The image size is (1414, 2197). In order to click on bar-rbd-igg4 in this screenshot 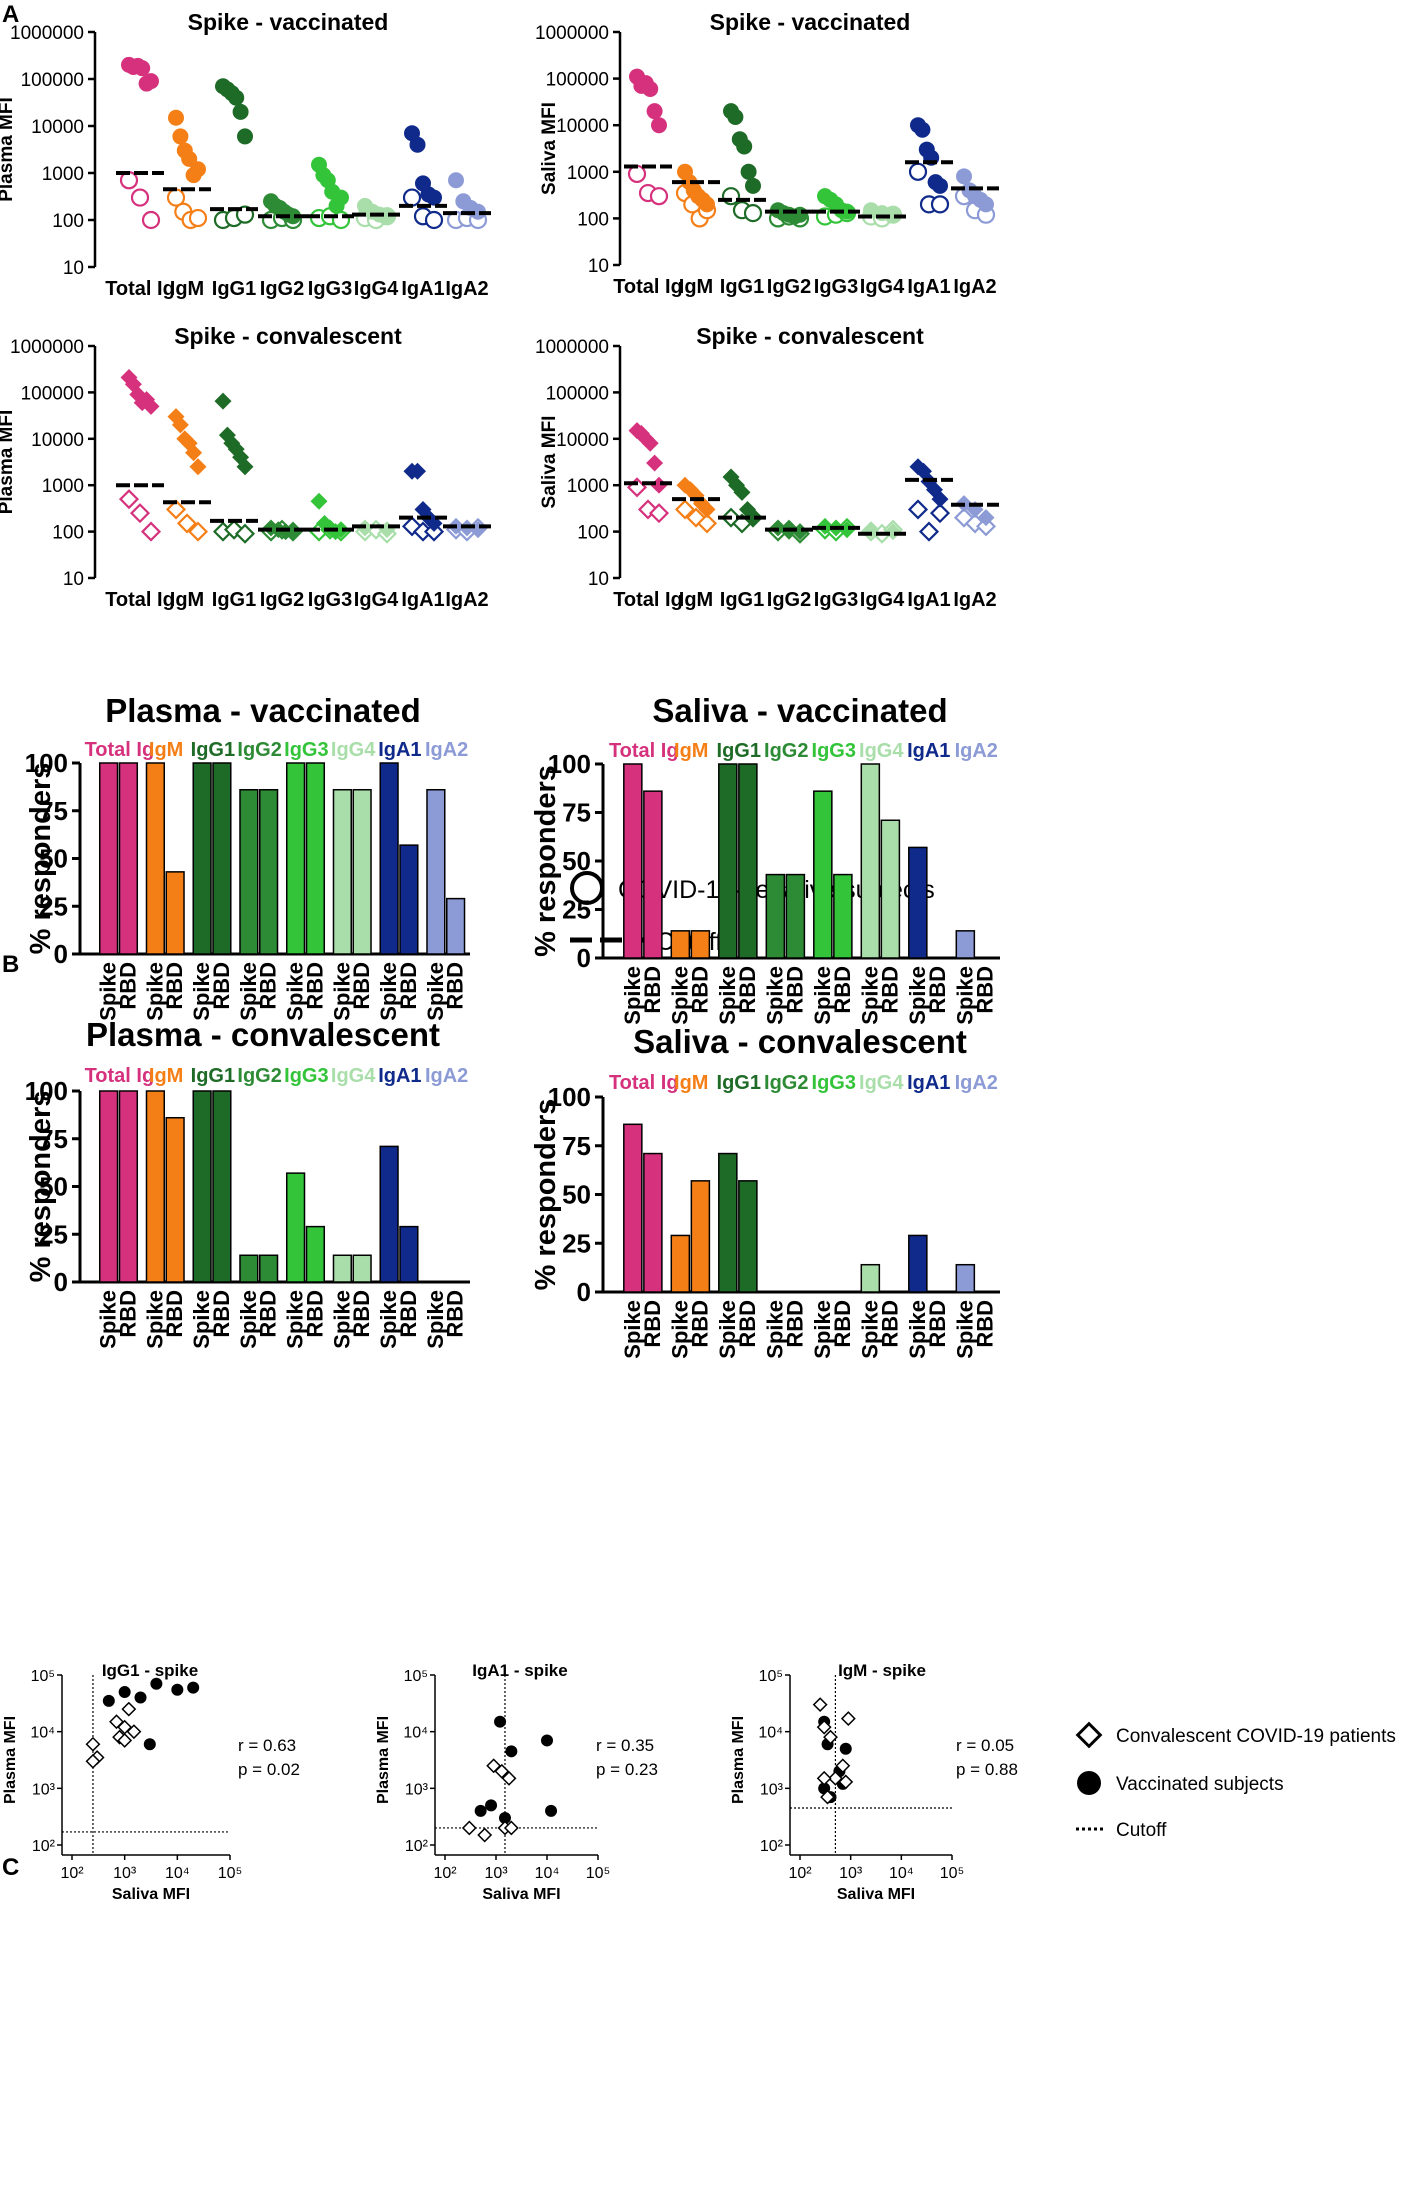, I will do `click(362, 1268)`.